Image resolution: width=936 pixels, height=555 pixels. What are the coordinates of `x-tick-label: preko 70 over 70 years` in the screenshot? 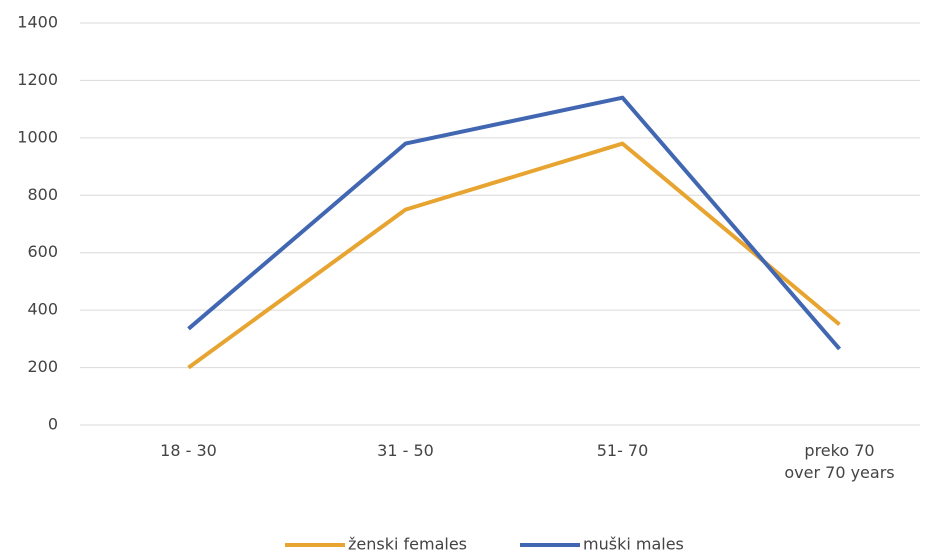 It's located at (839, 461).